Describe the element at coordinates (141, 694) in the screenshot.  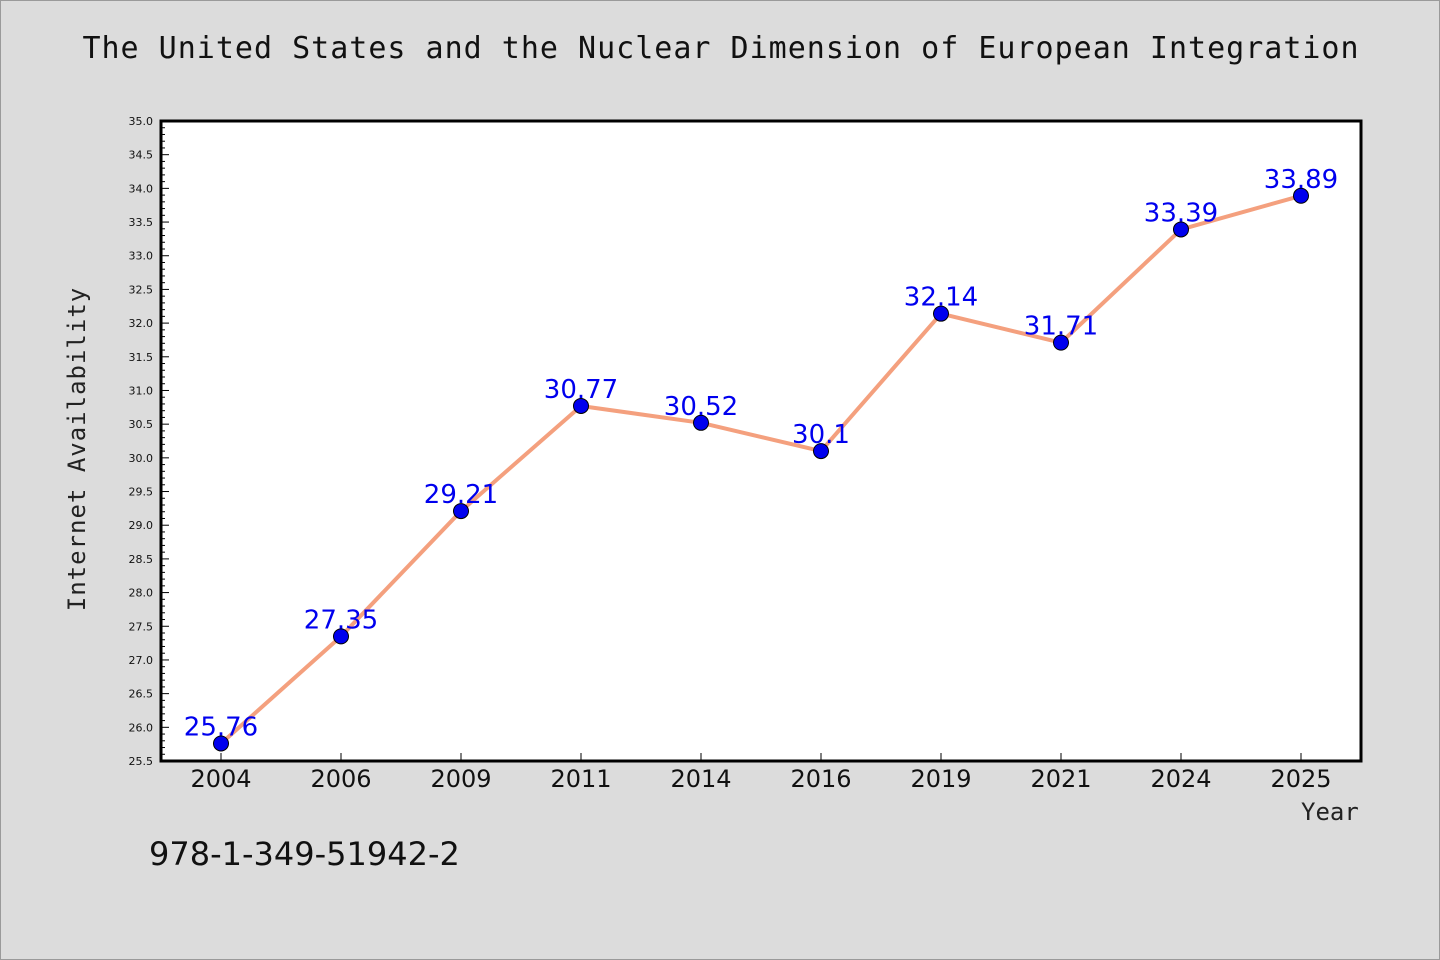
I see `y-tick-label: 26.5` at that location.